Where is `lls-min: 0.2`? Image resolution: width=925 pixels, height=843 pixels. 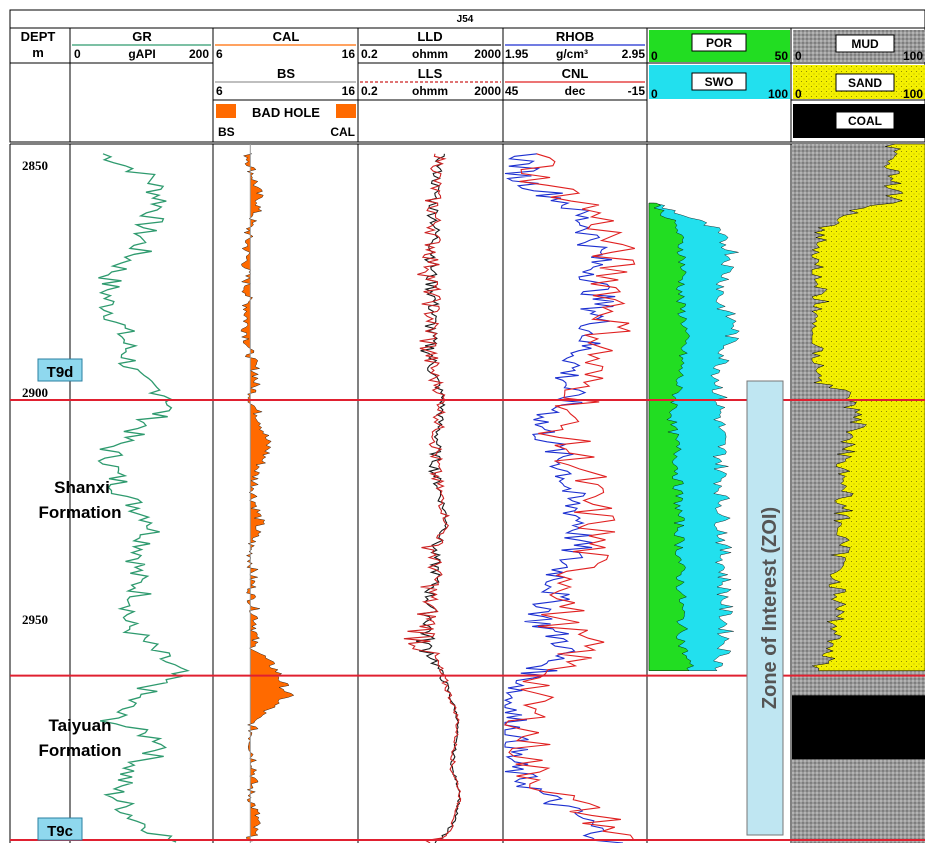
lls-min: 0.2 is located at coordinates (369, 91).